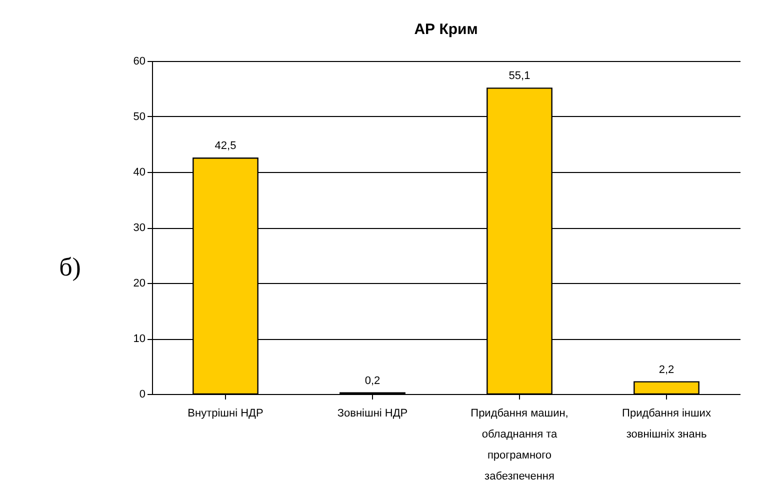  Describe the element at coordinates (139, 117) in the screenshot. I see `y-tick-label: 50` at that location.